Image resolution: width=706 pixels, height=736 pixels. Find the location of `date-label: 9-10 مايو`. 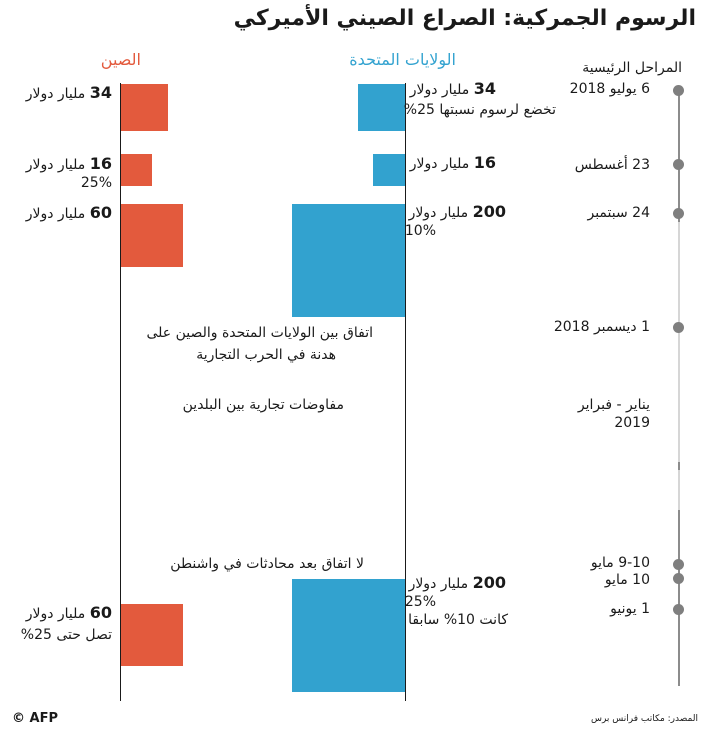

date-label: 9-10 مايو is located at coordinates (620, 563).